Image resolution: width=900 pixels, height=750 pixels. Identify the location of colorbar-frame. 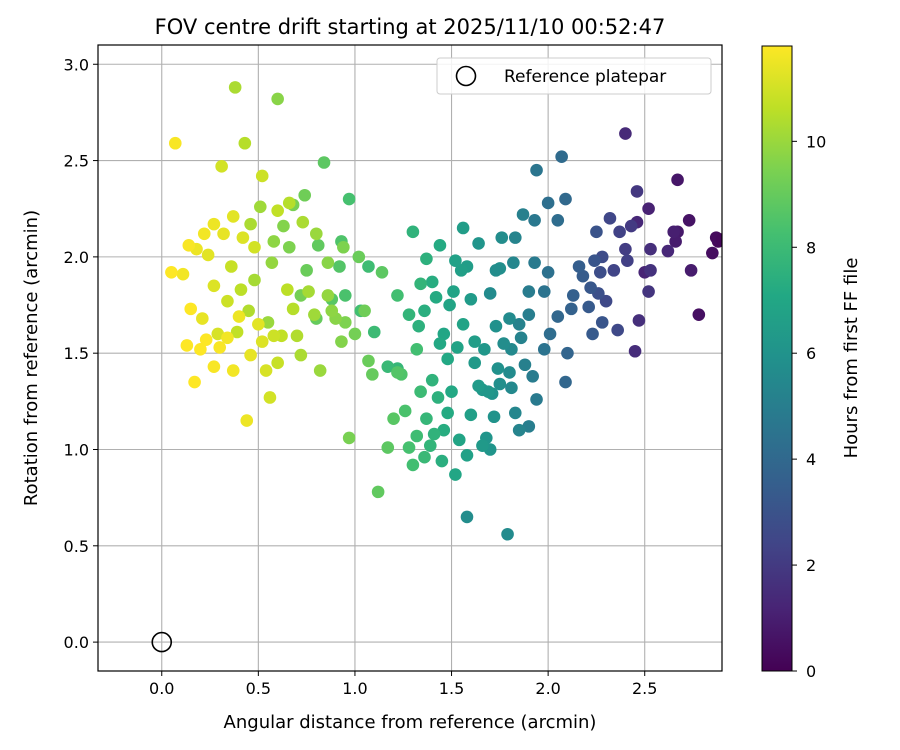
(777, 358).